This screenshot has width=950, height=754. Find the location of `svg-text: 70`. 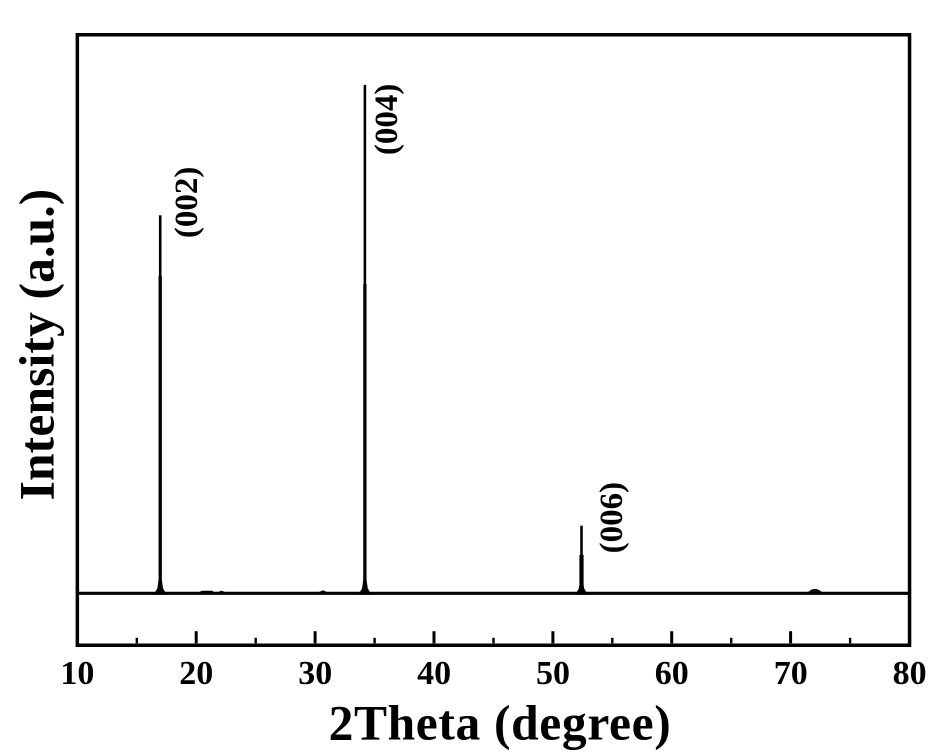

svg-text: 70 is located at coordinates (791, 673).